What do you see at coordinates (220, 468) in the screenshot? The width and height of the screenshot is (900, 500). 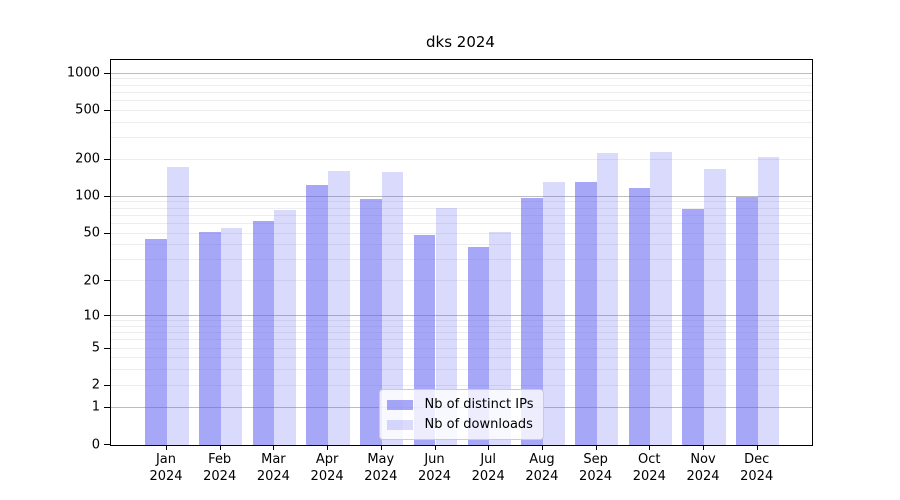 I see `x-tick-label: Feb 2024` at bounding box center [220, 468].